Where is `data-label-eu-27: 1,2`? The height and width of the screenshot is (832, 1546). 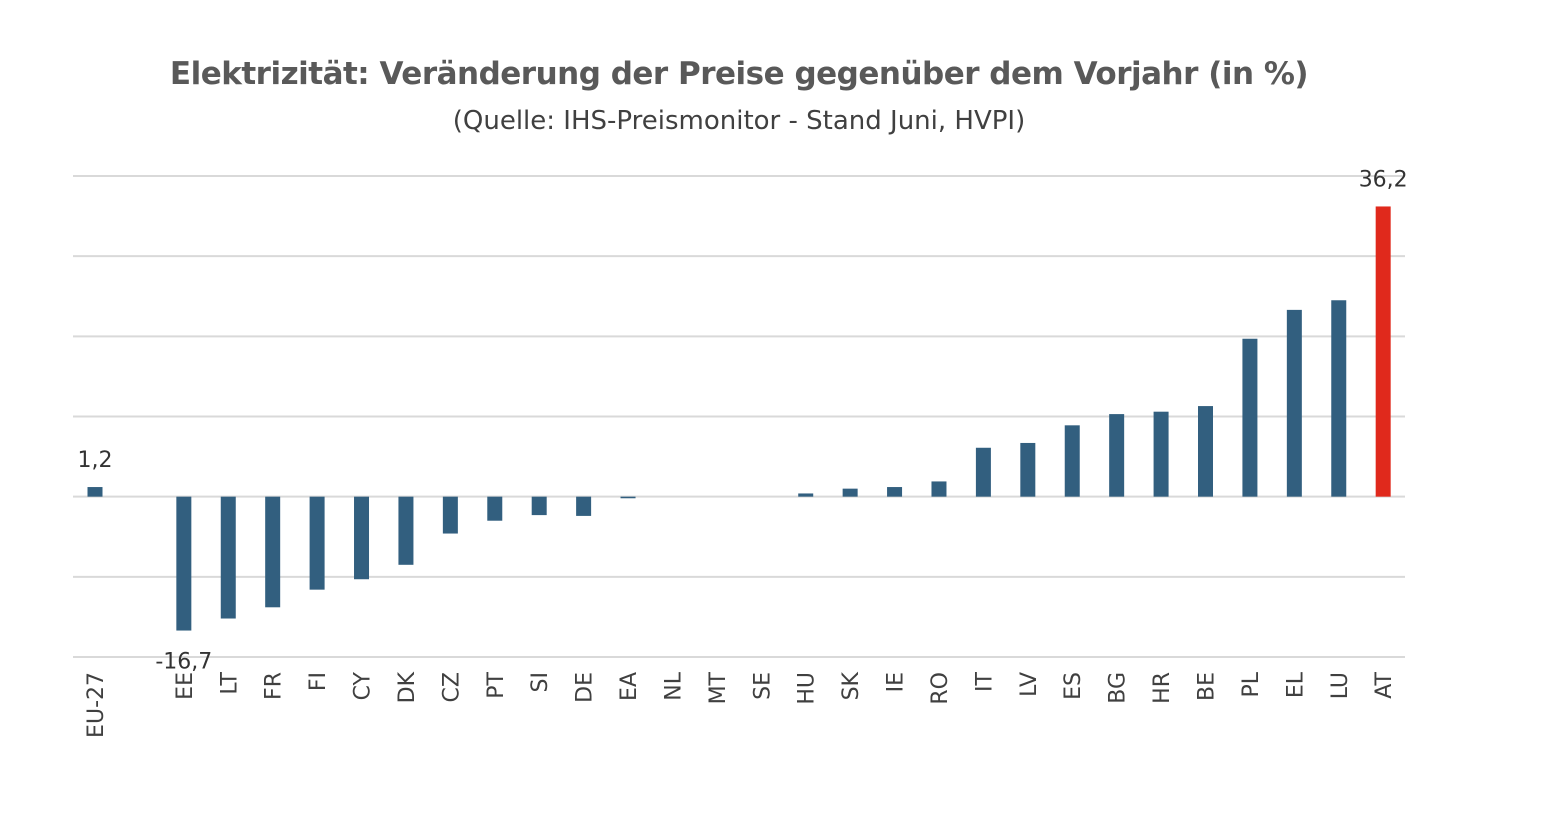 data-label-eu-27: 1,2 is located at coordinates (95, 460).